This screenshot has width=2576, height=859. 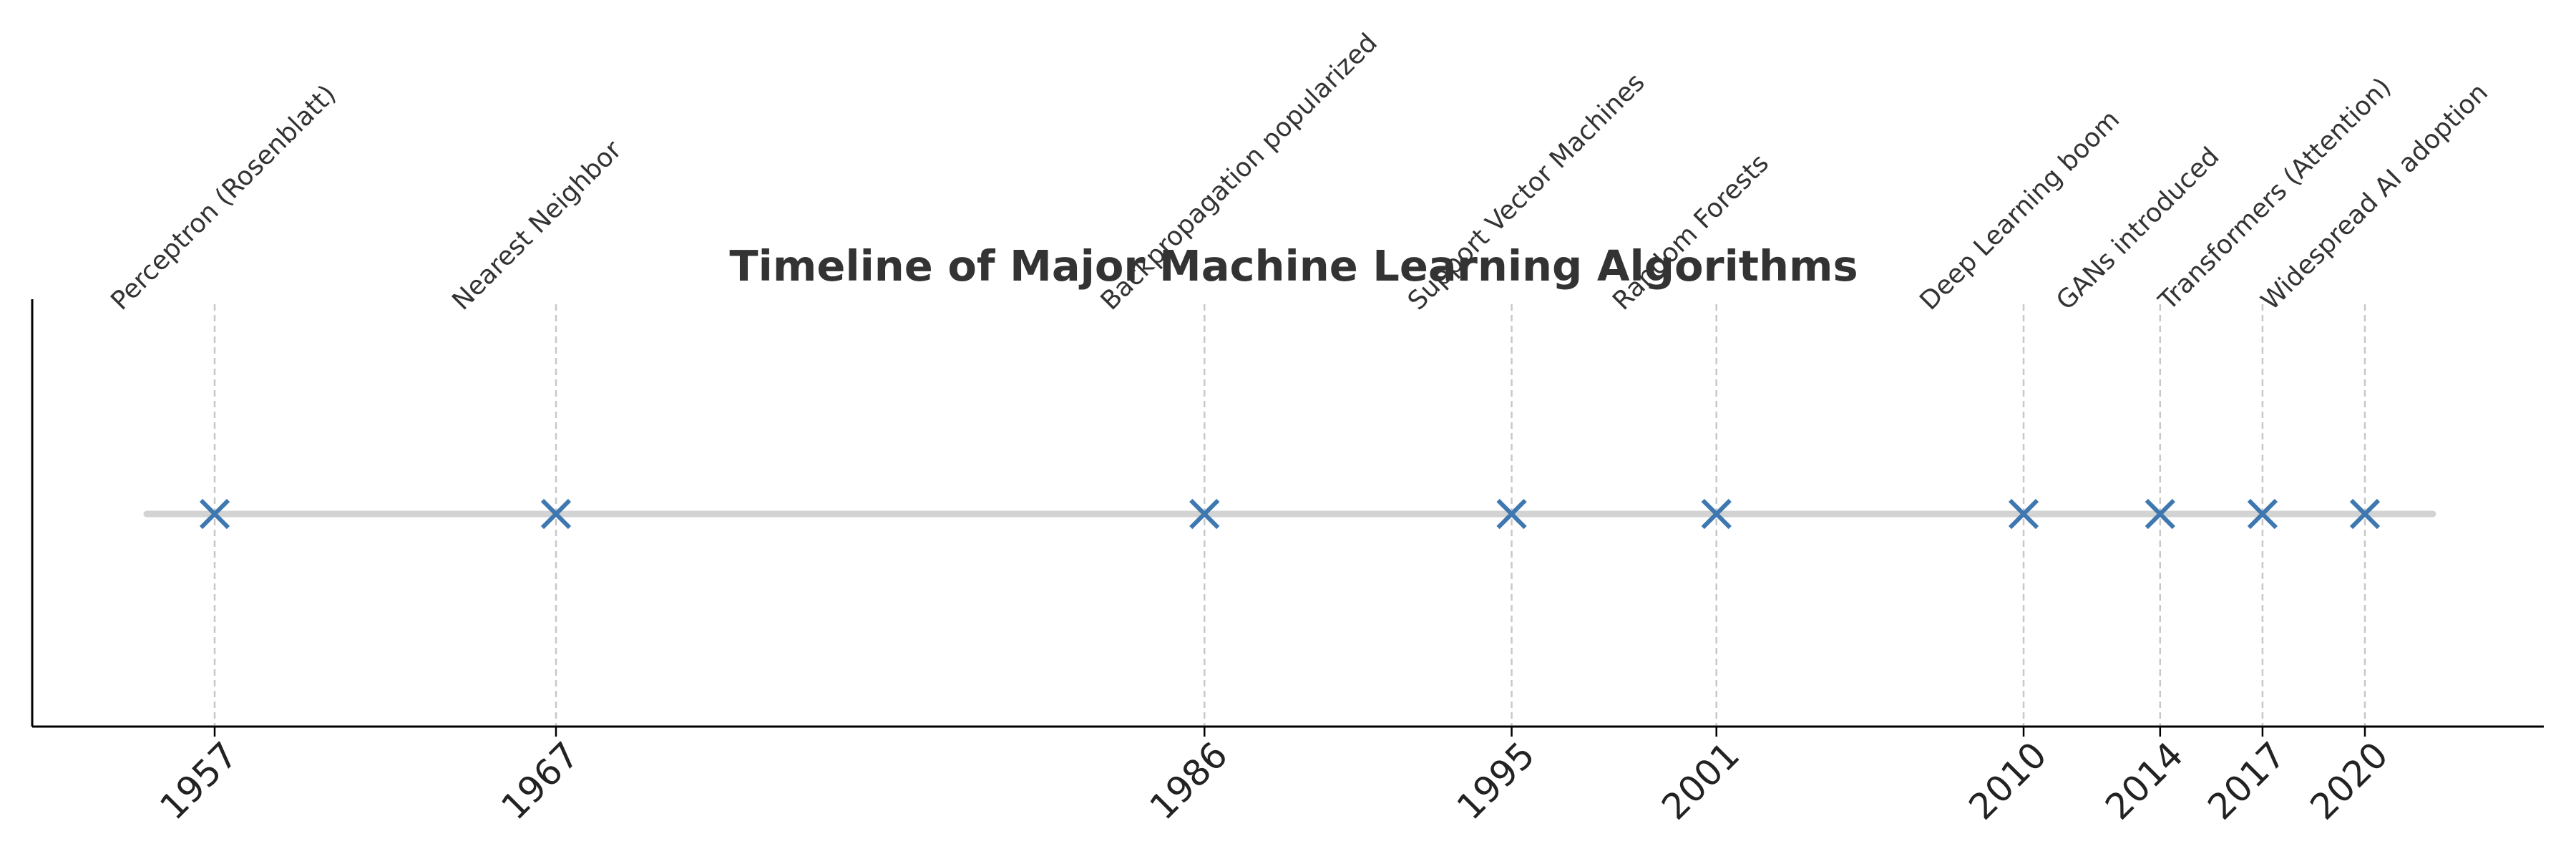 What do you see at coordinates (198, 781) in the screenshot?
I see `x-tick-label: 1957` at bounding box center [198, 781].